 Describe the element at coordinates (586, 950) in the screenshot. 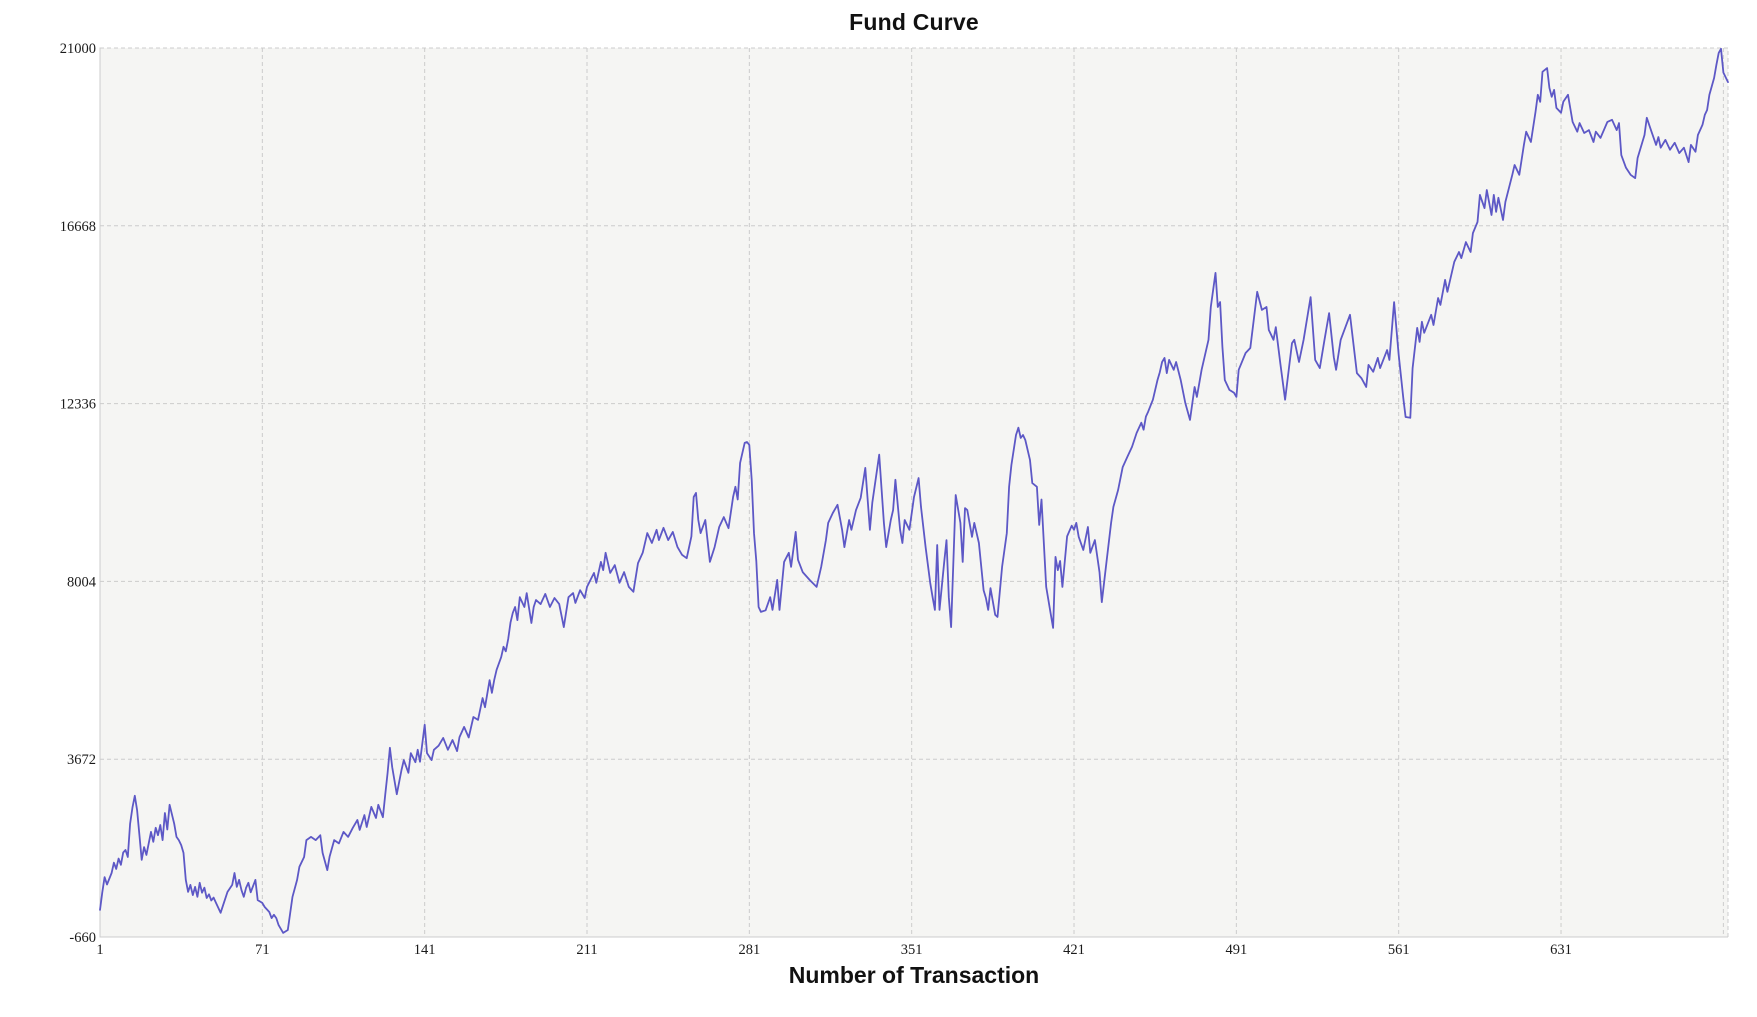

I see `x-tick-label: 211` at that location.